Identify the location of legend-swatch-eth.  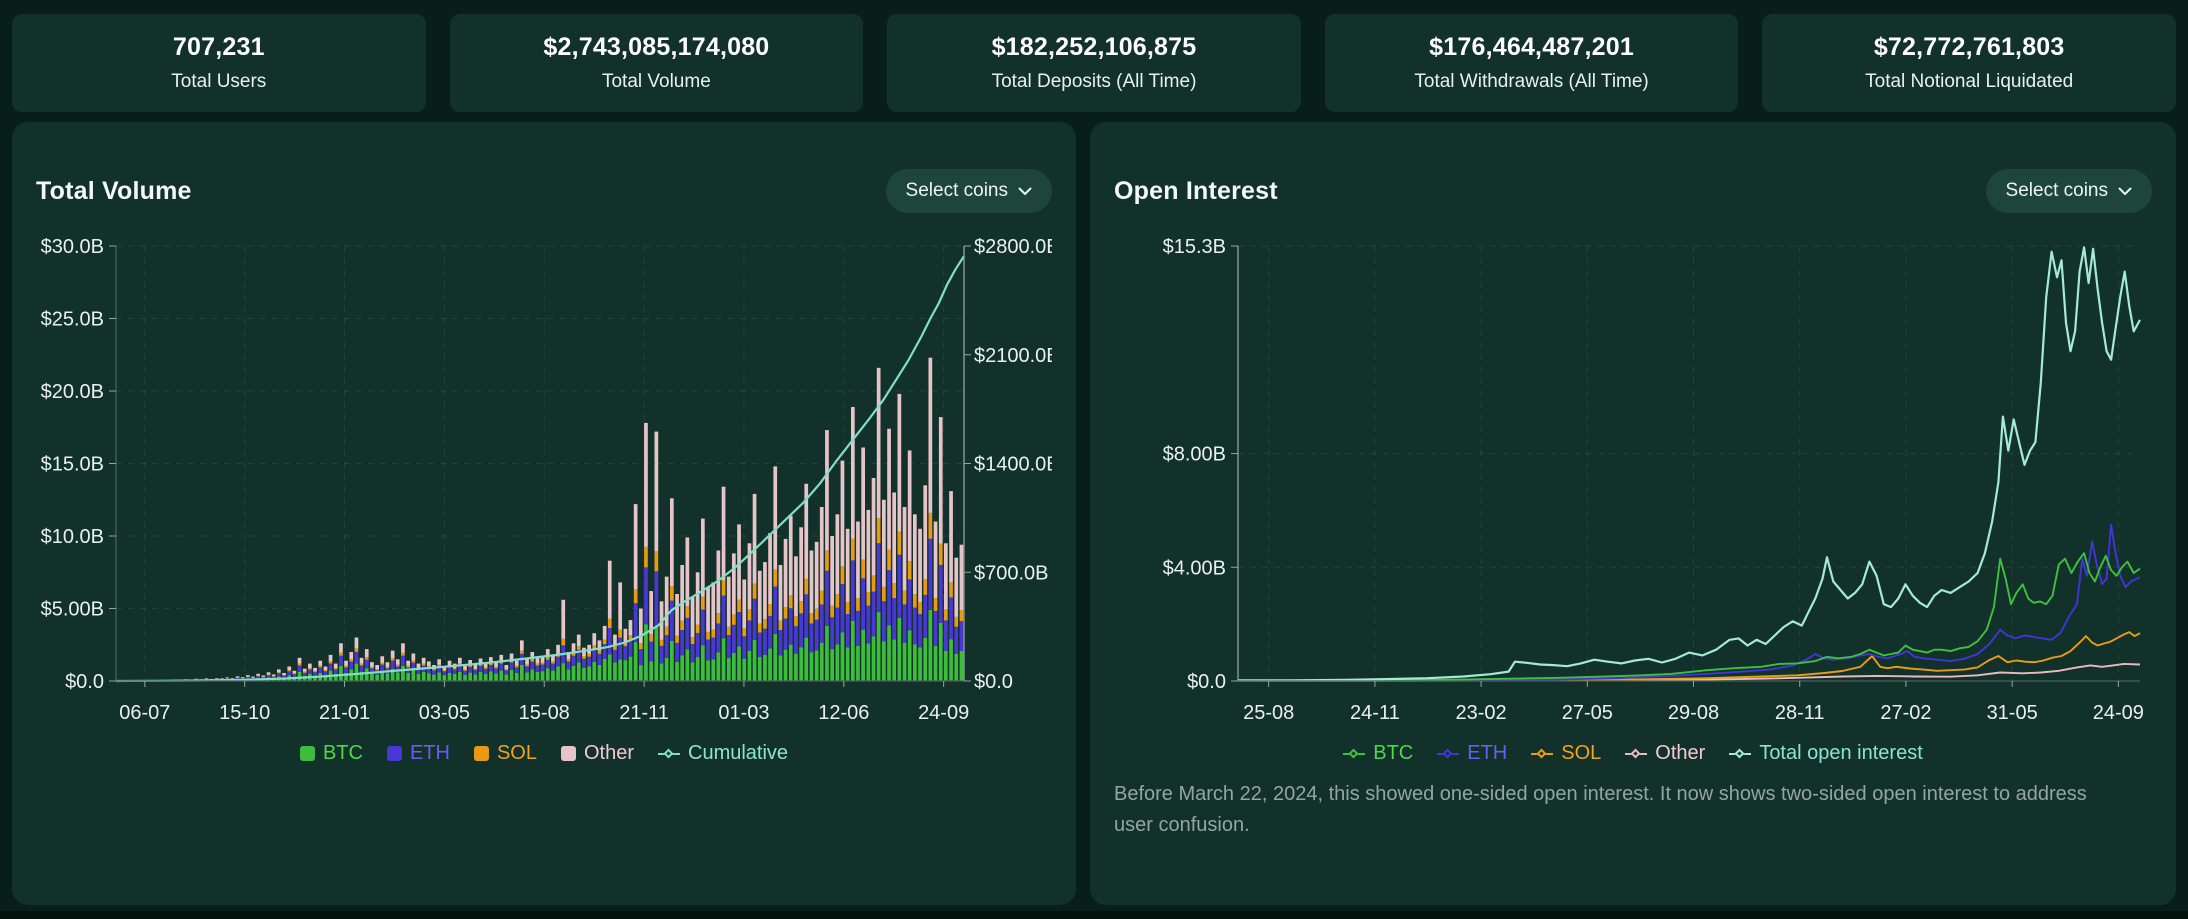
(394, 753).